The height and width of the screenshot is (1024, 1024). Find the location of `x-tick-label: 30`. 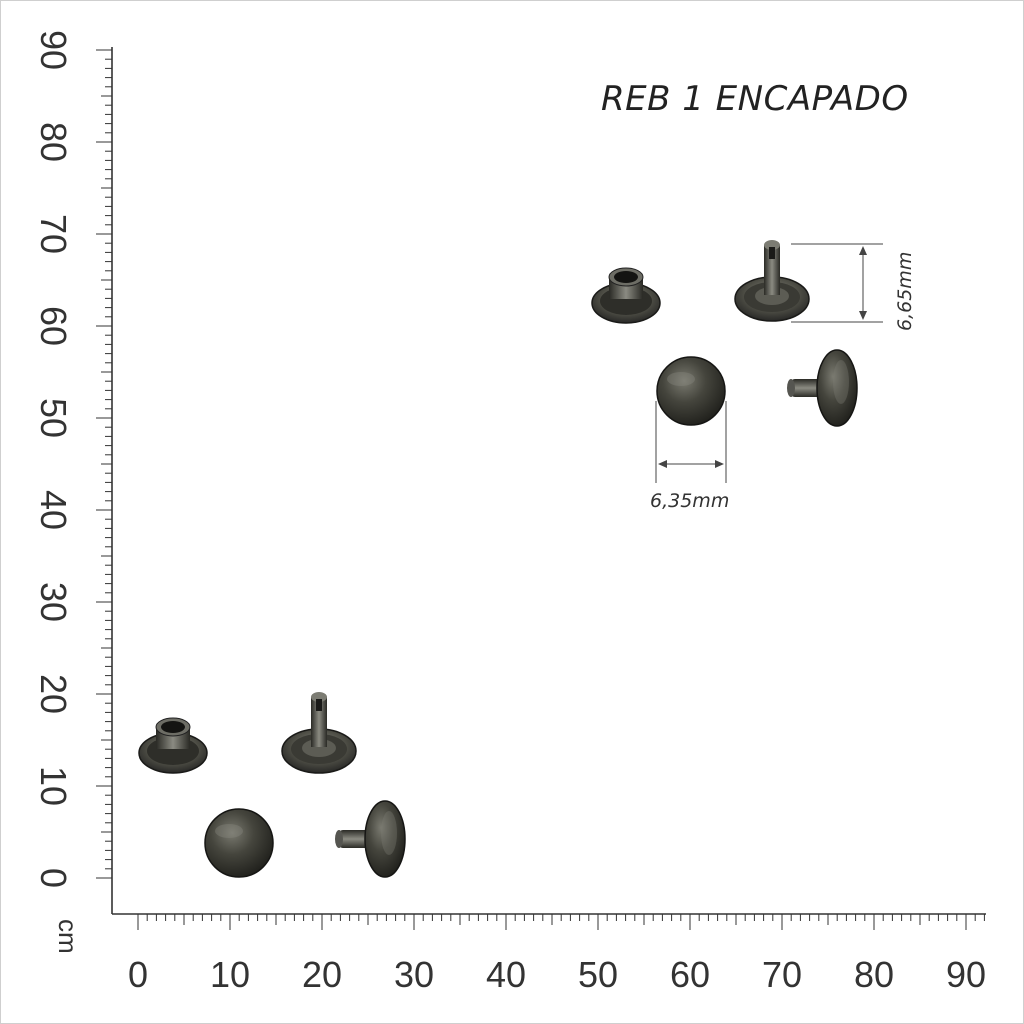

x-tick-label: 30 is located at coordinates (414, 974).